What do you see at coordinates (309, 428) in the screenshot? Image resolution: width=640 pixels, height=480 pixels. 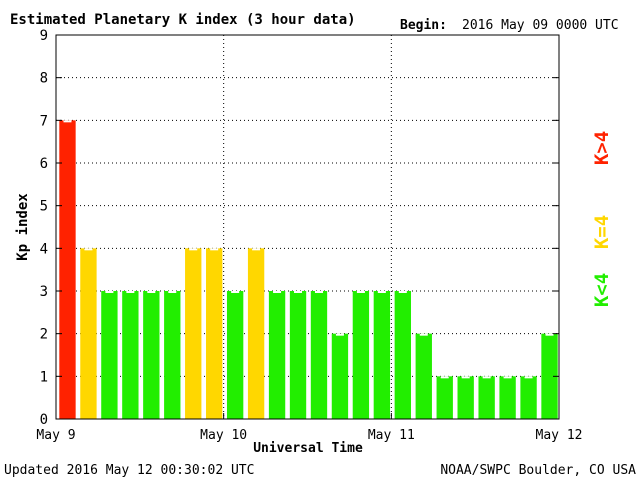 I see `x-axis-ticks: May 9 May 10 May 11 May 12` at bounding box center [309, 428].